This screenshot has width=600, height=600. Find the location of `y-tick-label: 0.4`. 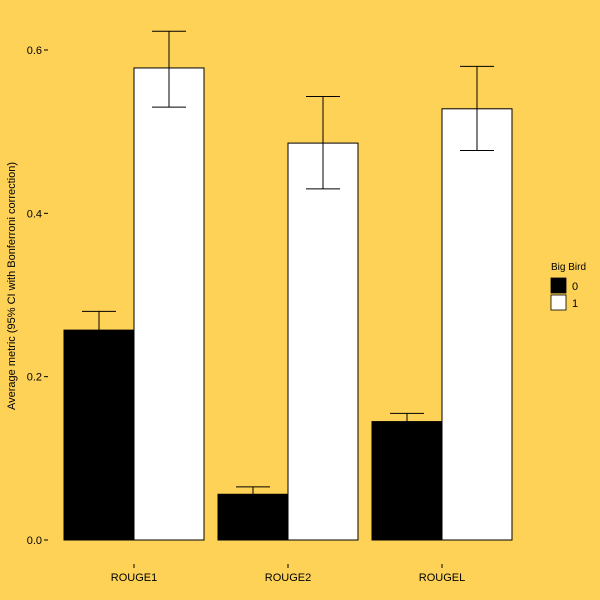

y-tick-label: 0.4 is located at coordinates (34, 214).